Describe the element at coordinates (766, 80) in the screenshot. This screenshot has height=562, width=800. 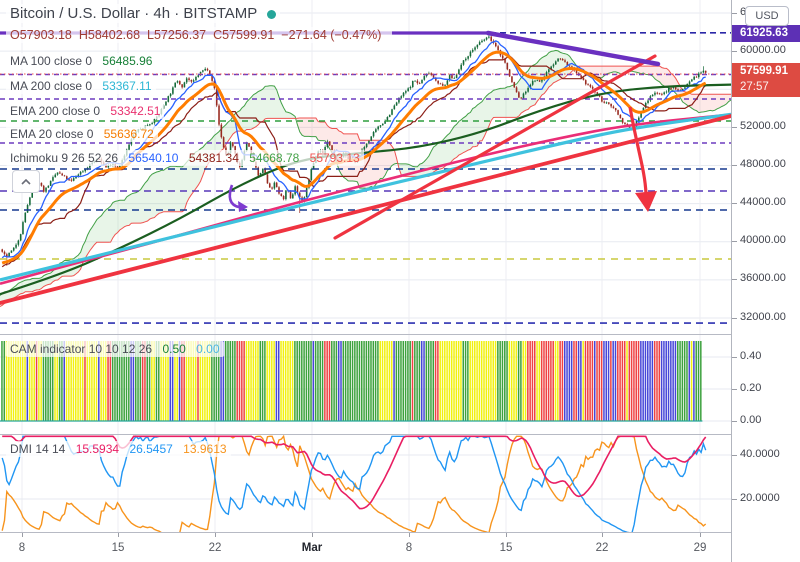
I see `last-price-badge: 57599.91 27:57` at that location.